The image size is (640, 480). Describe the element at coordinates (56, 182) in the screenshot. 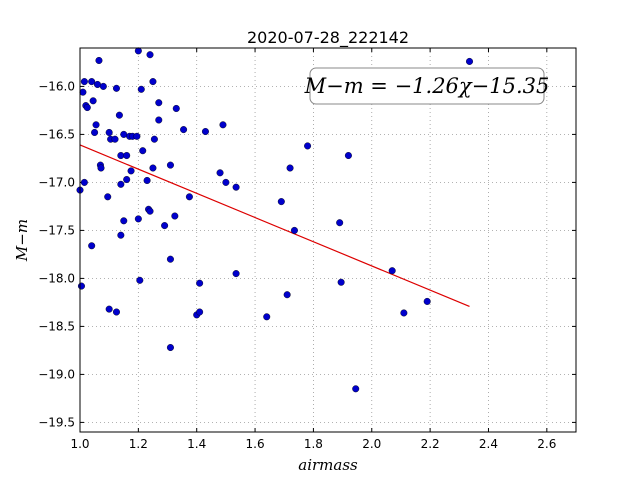

I see `y-tick-label: −17.0` at that location.